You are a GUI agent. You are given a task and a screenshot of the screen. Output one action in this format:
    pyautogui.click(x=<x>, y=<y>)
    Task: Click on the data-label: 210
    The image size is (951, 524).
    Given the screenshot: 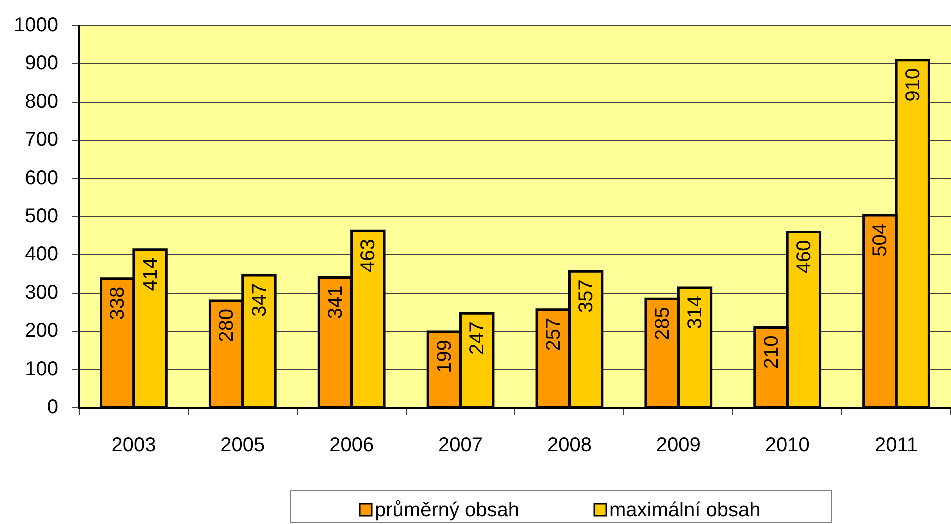 What is the action you would take?
    pyautogui.click(x=771, y=353)
    